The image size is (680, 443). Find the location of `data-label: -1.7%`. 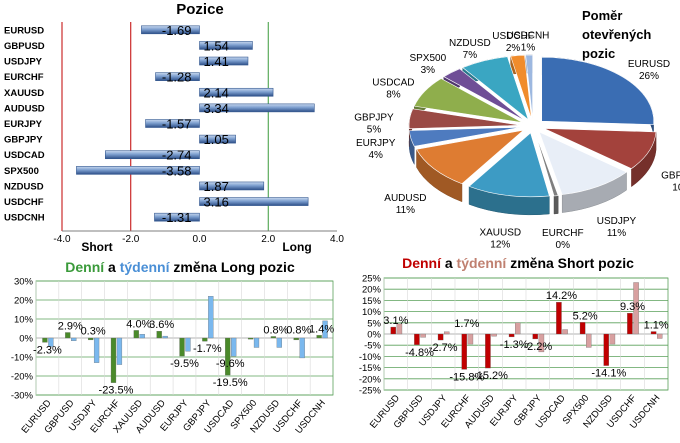

data-label: -1.7% is located at coordinates (207, 349).